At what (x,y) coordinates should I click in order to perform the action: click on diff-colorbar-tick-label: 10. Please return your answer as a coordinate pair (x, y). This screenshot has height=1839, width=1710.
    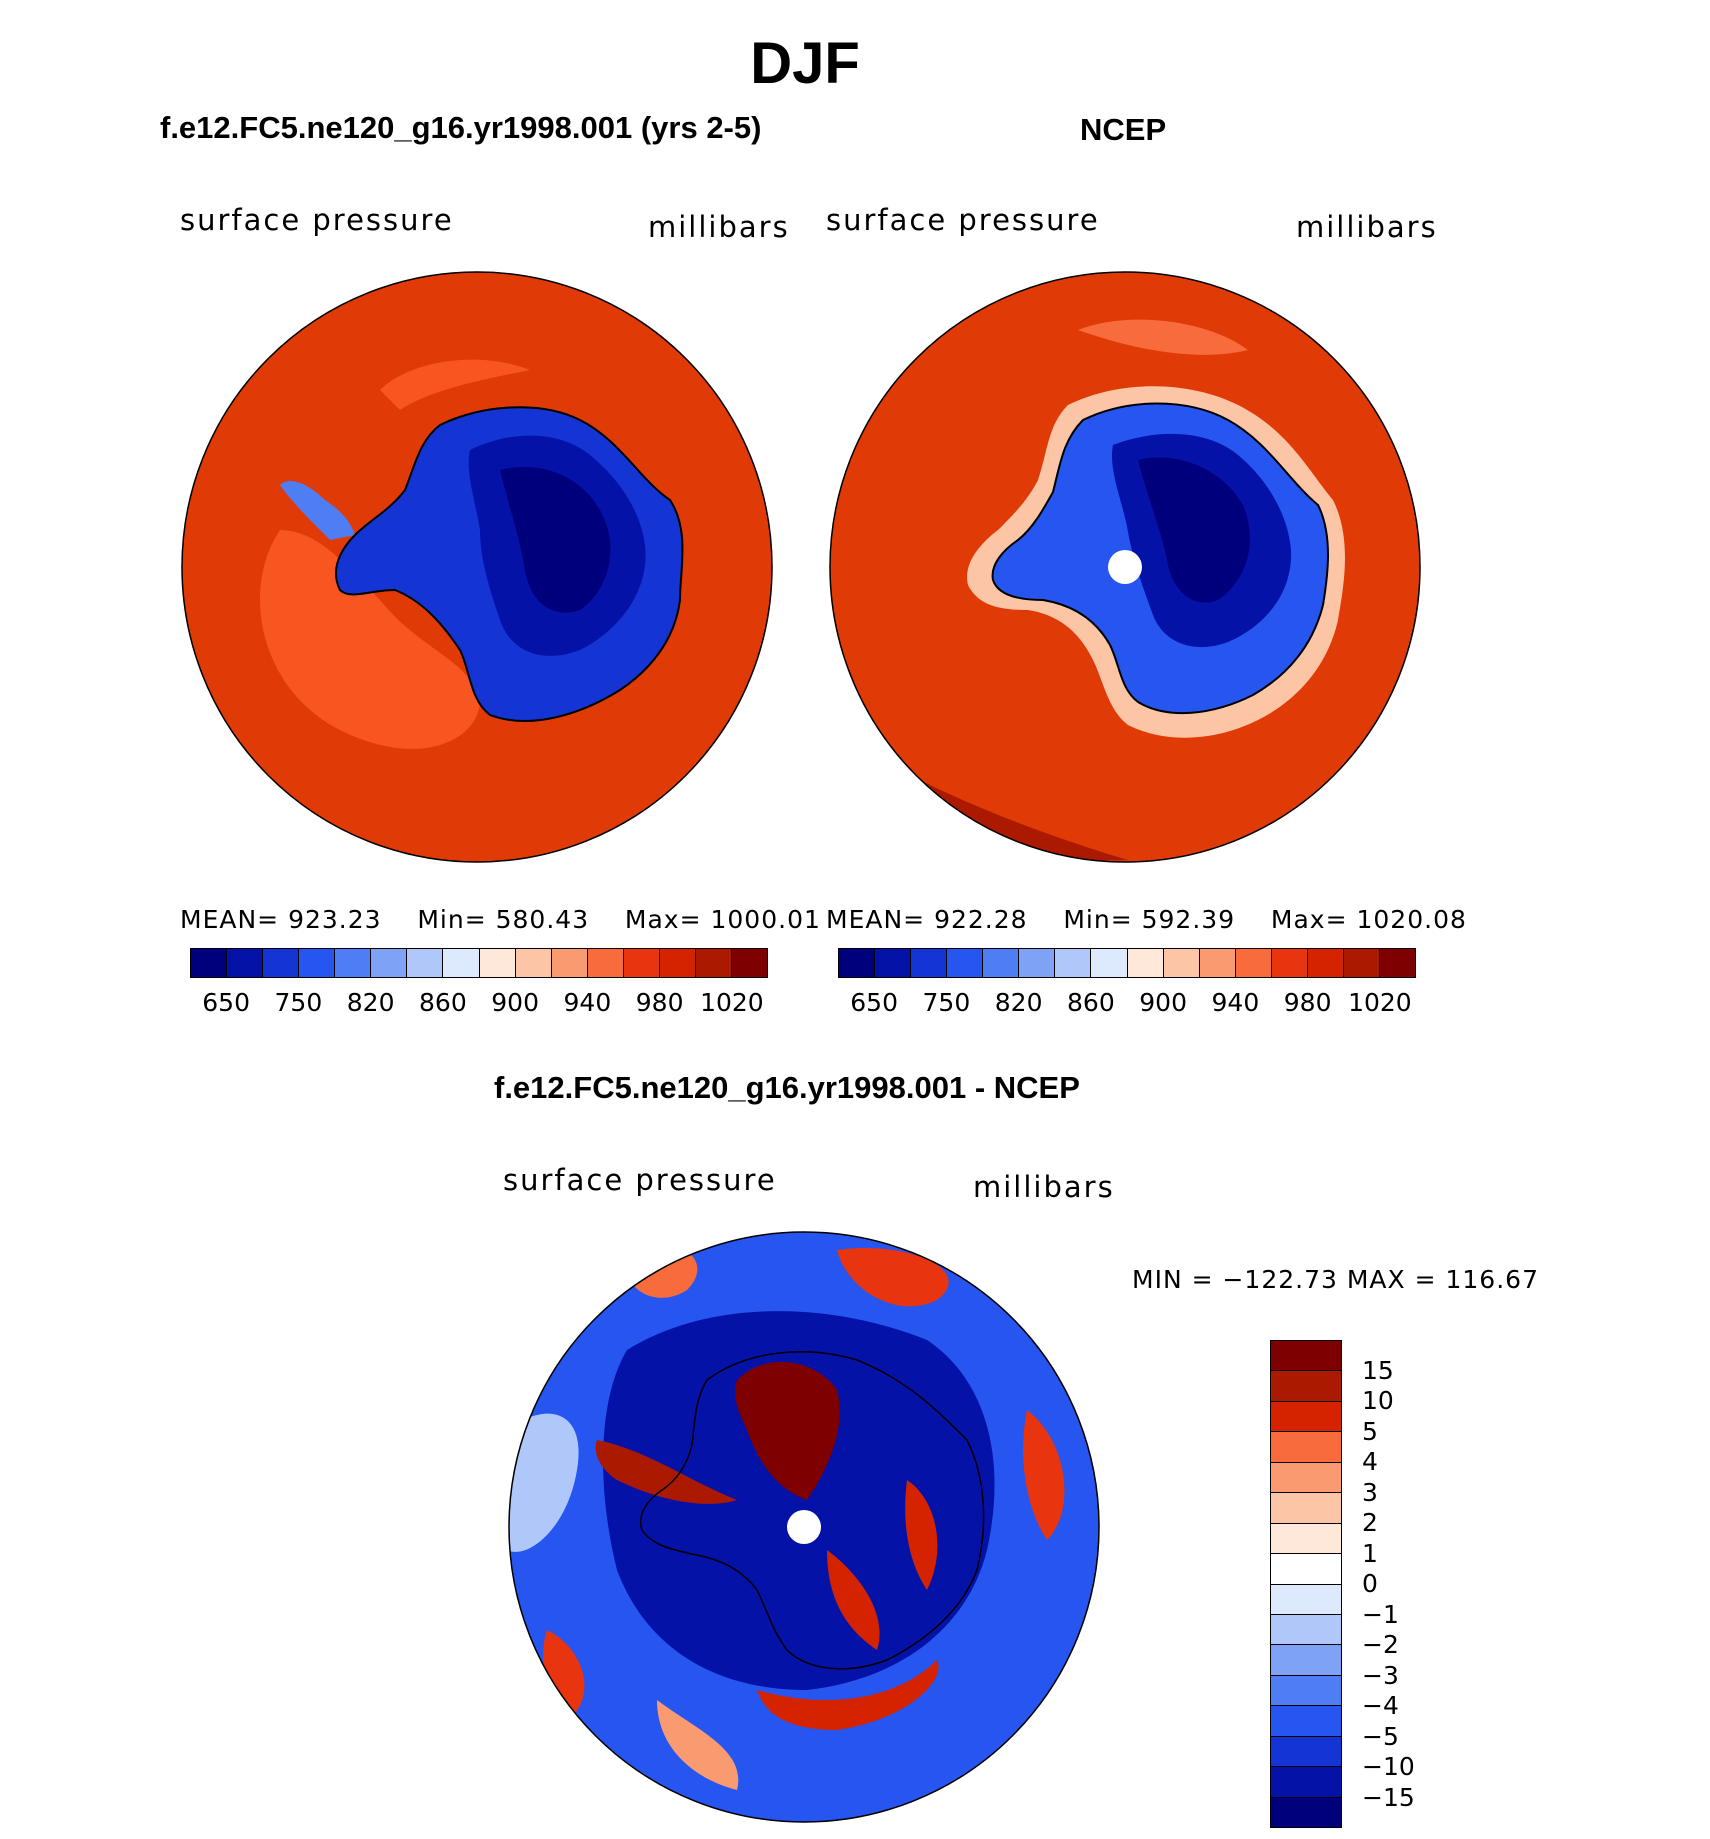
    Looking at the image, I should click on (1378, 1400).